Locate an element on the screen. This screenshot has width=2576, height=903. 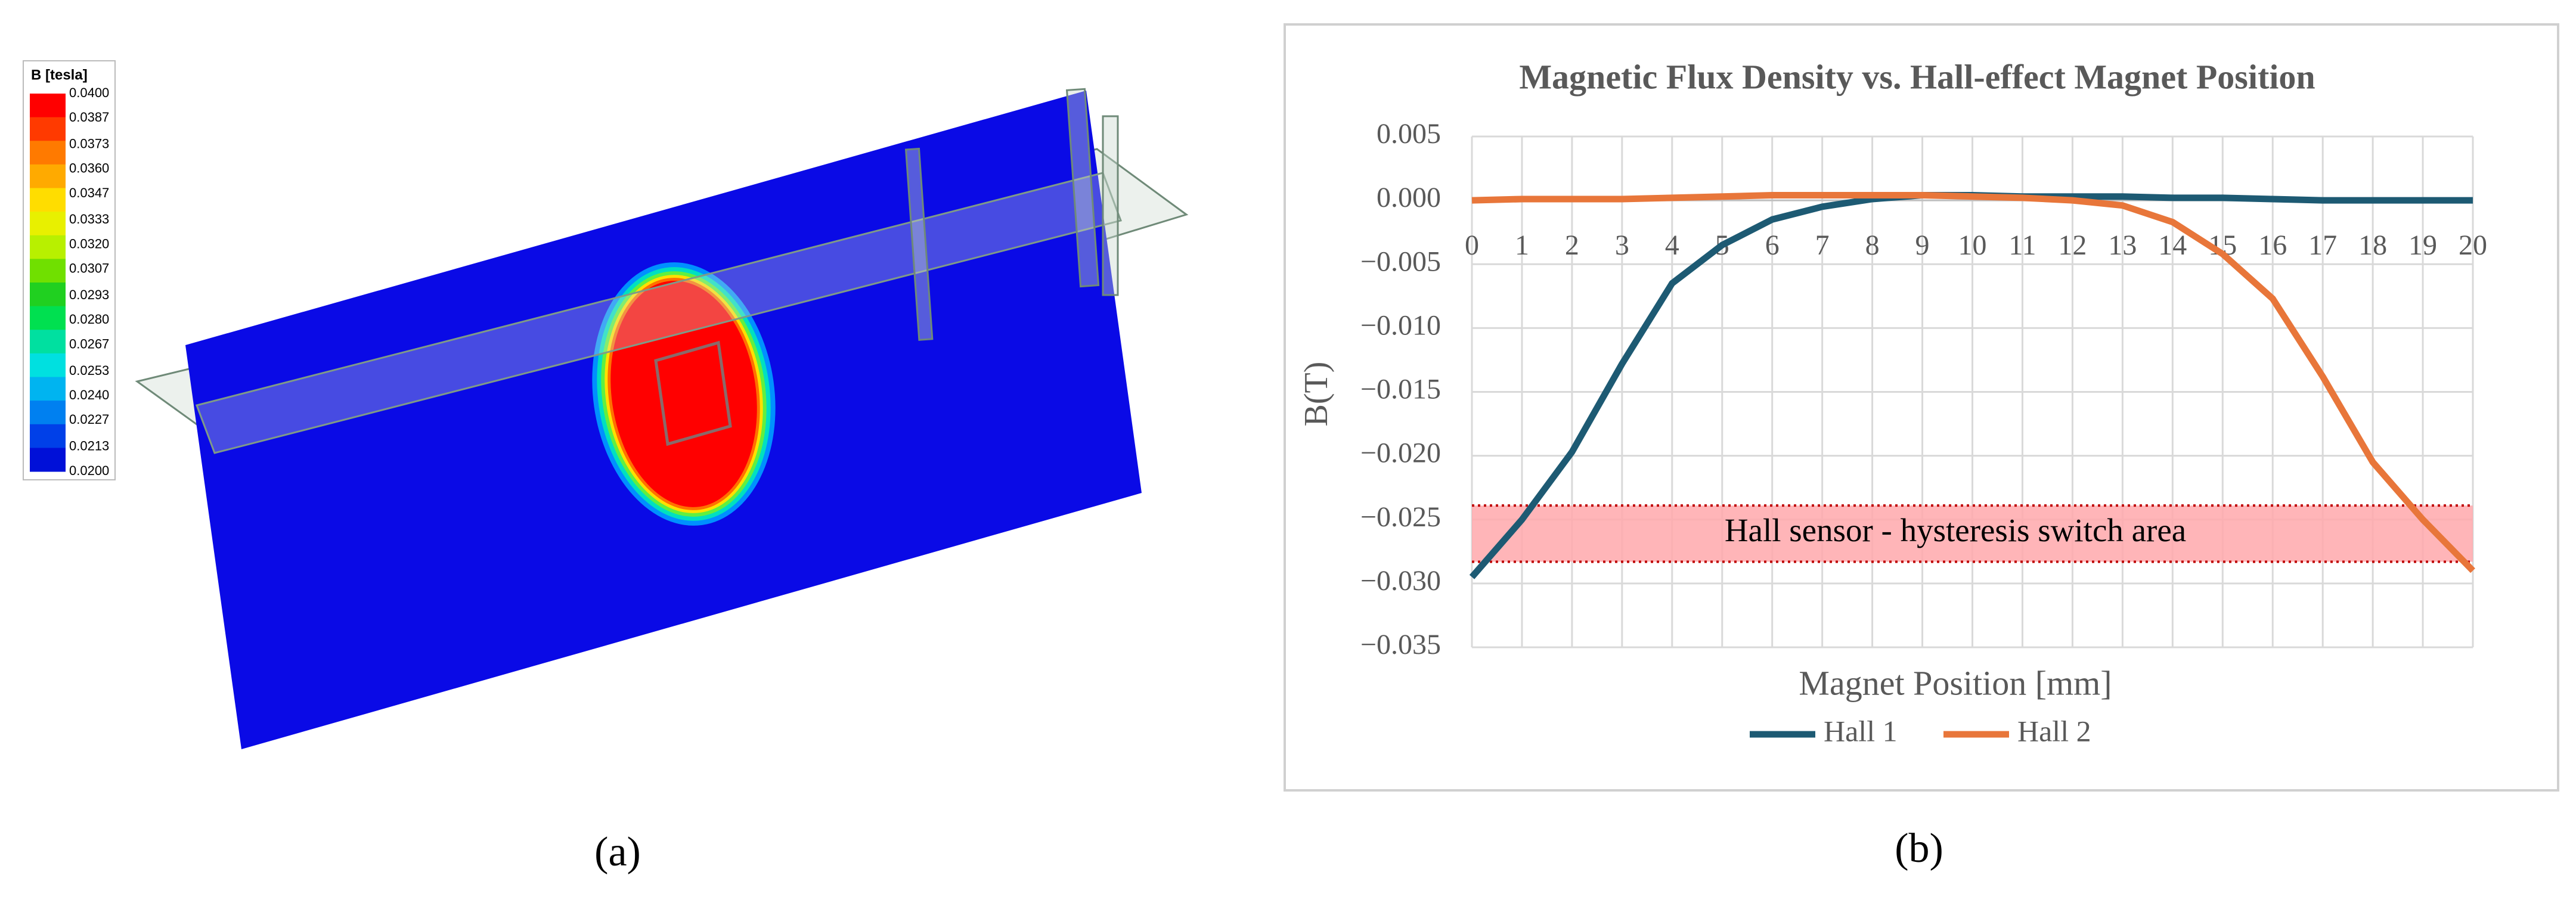
x-tick-label: 3 is located at coordinates (1622, 245).